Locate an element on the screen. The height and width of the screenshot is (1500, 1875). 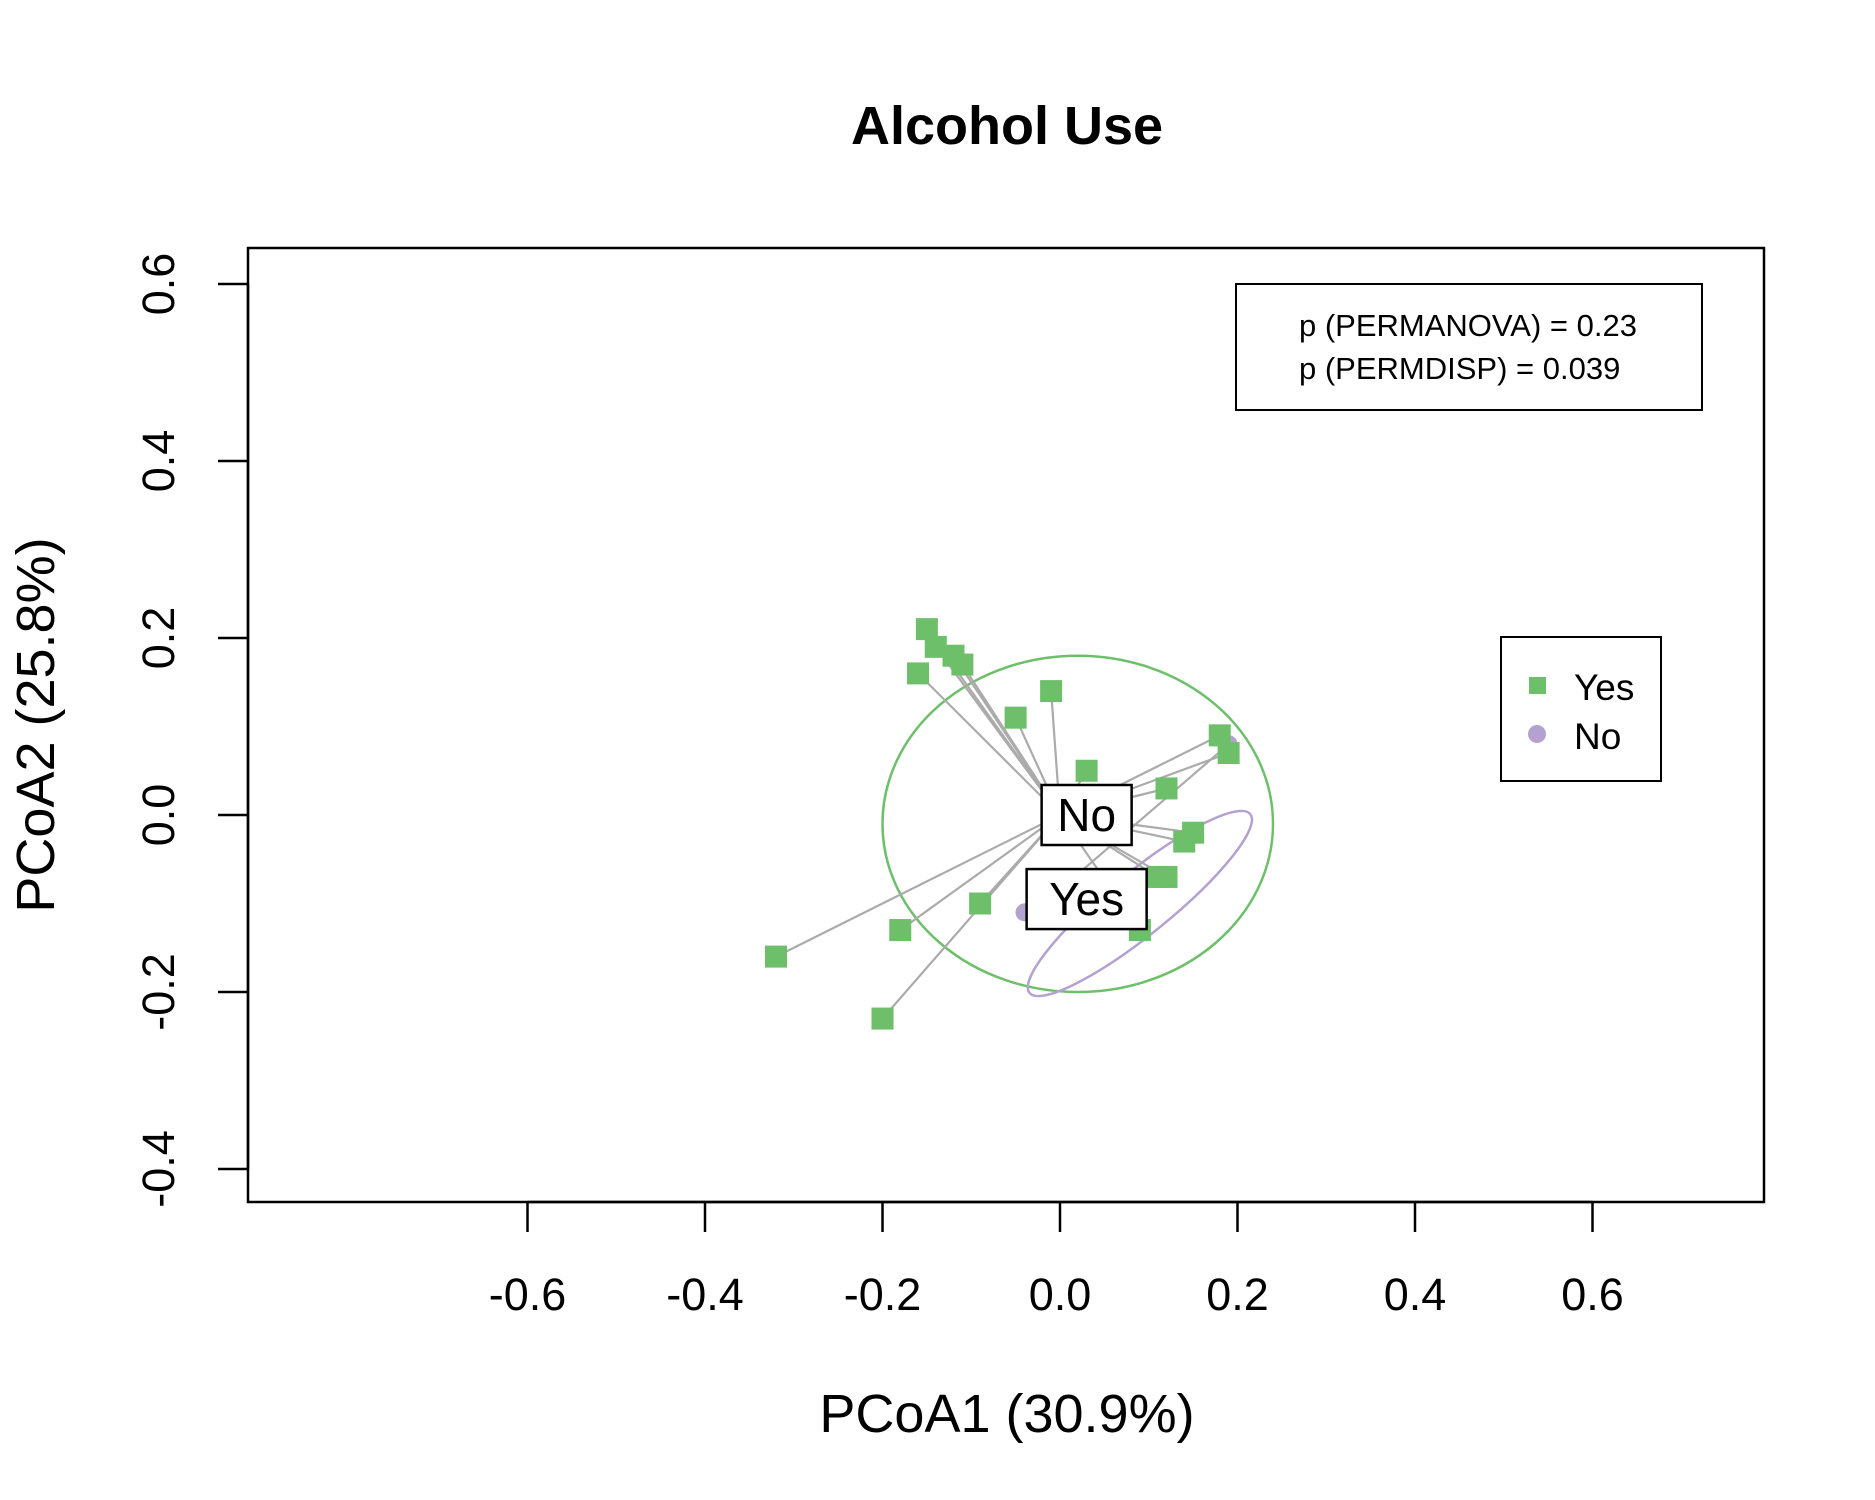
centroid-label-no: No is located at coordinates (1086, 815).